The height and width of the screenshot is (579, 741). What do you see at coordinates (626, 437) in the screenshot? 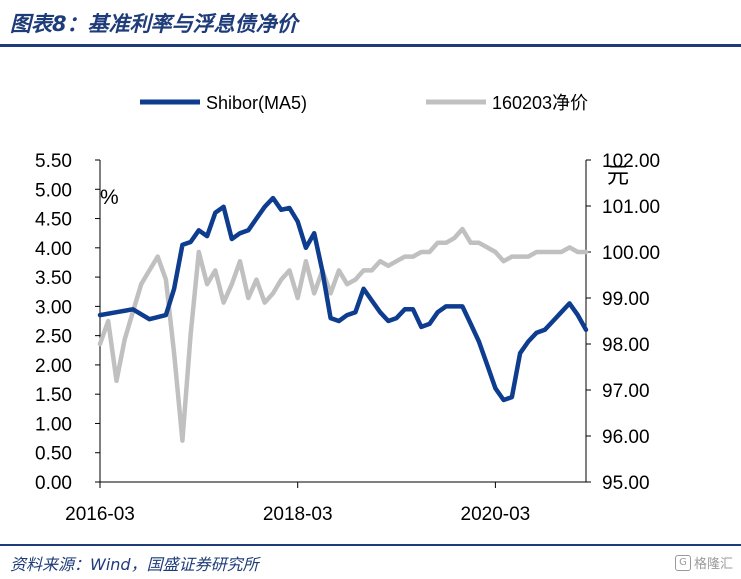
I see `right-tick-label: 96.00` at bounding box center [626, 437].